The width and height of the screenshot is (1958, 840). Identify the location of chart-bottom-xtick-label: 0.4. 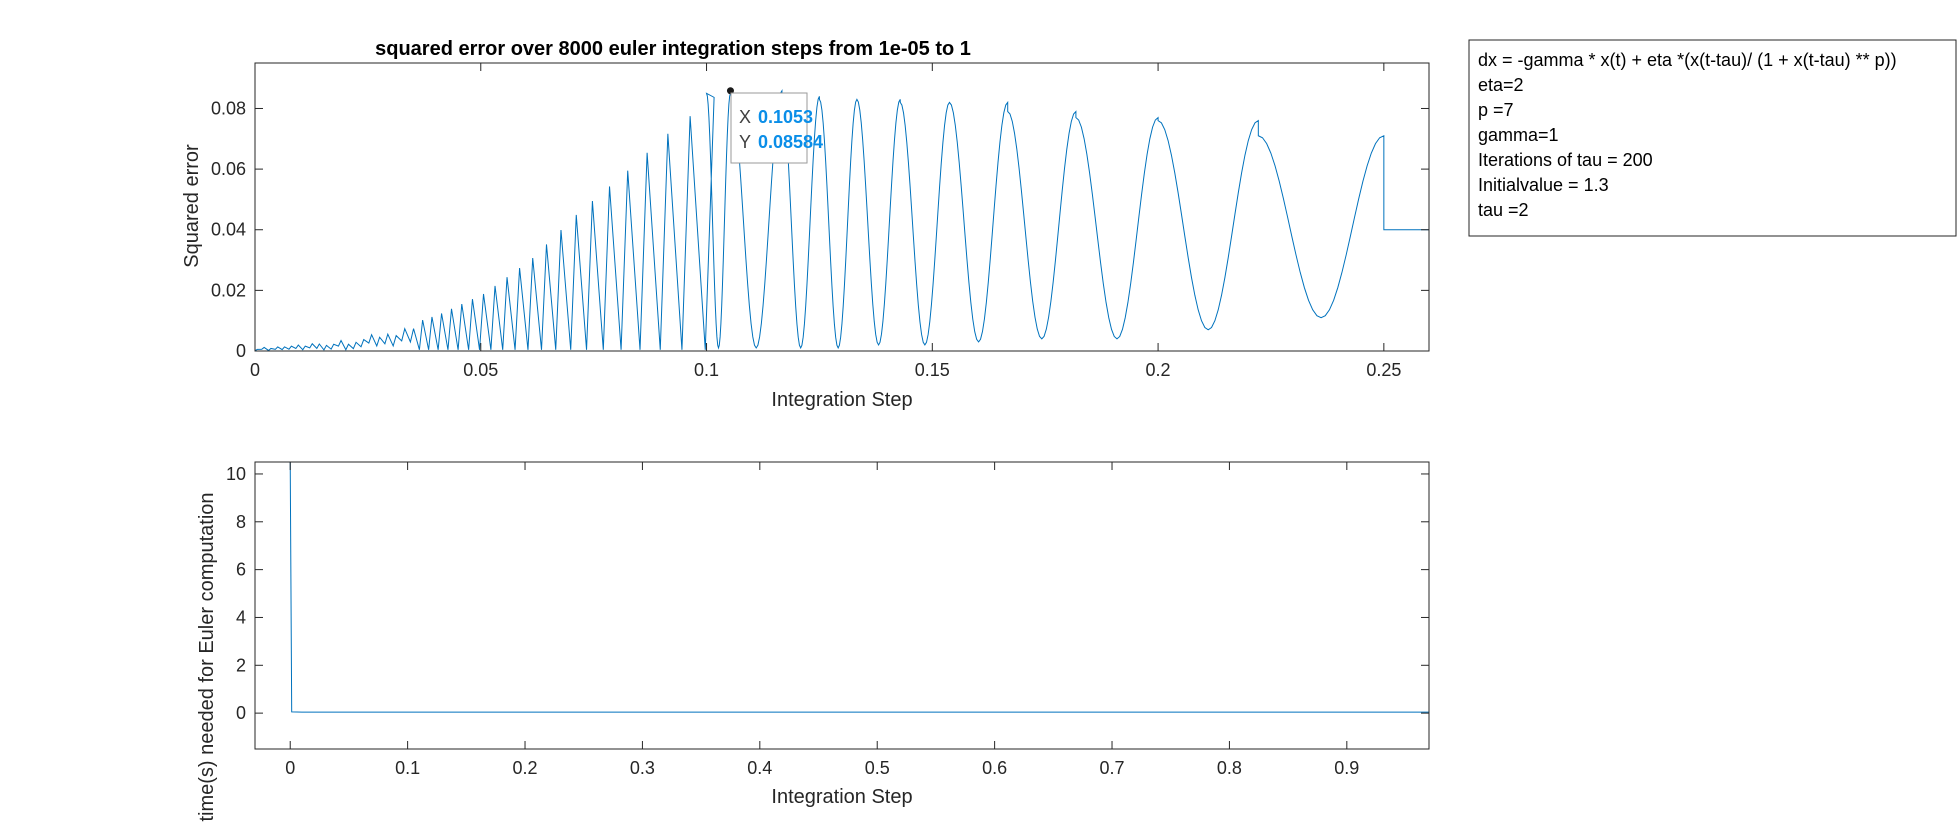
(759, 768).